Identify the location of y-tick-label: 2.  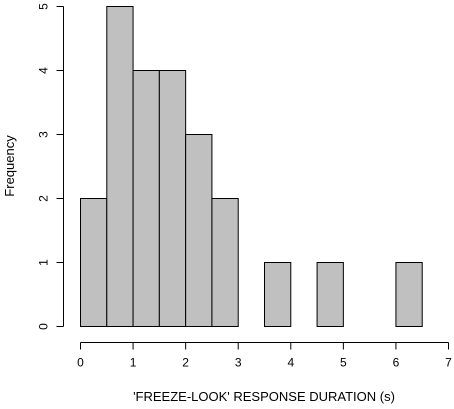
(44, 198).